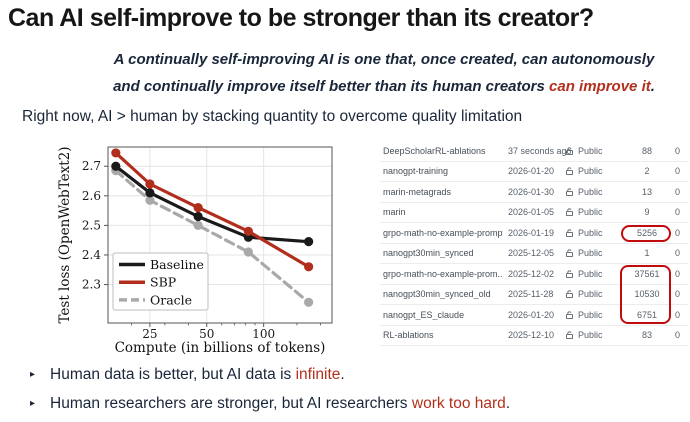 The width and height of the screenshot is (690, 422). I want to click on repo-row: nanogpt_ES_claude 2026-01-20 Public 6751 0, so click(534, 315).